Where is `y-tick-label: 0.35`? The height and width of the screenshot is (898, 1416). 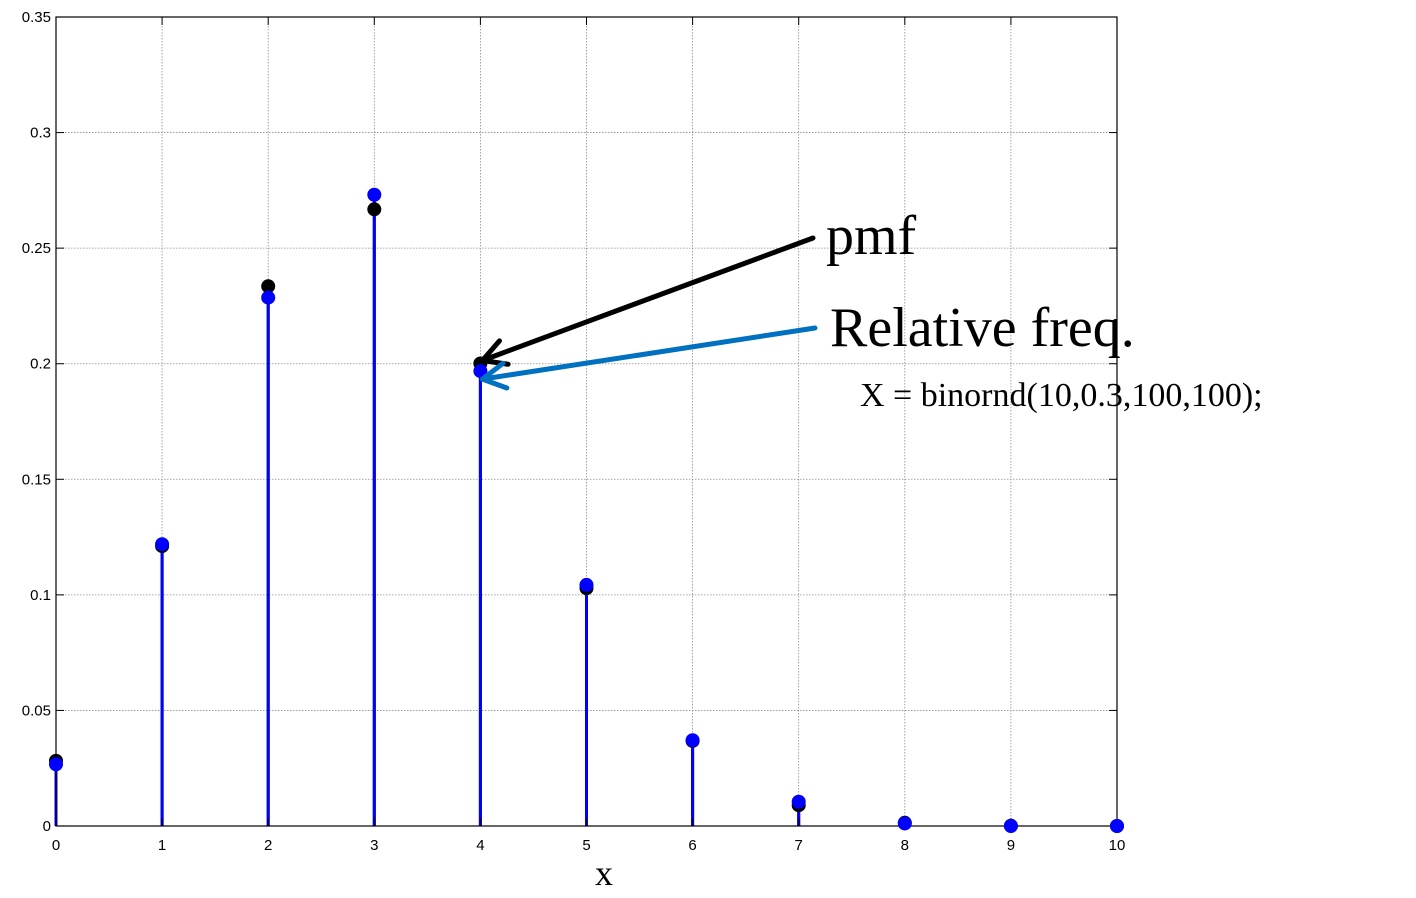 y-tick-label: 0.35 is located at coordinates (36, 17).